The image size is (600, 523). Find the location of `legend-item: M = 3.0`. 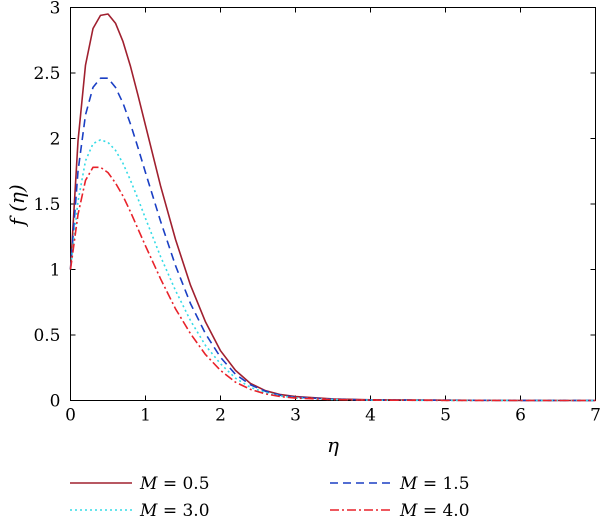

legend-item: M = 3.0 is located at coordinates (140, 511).